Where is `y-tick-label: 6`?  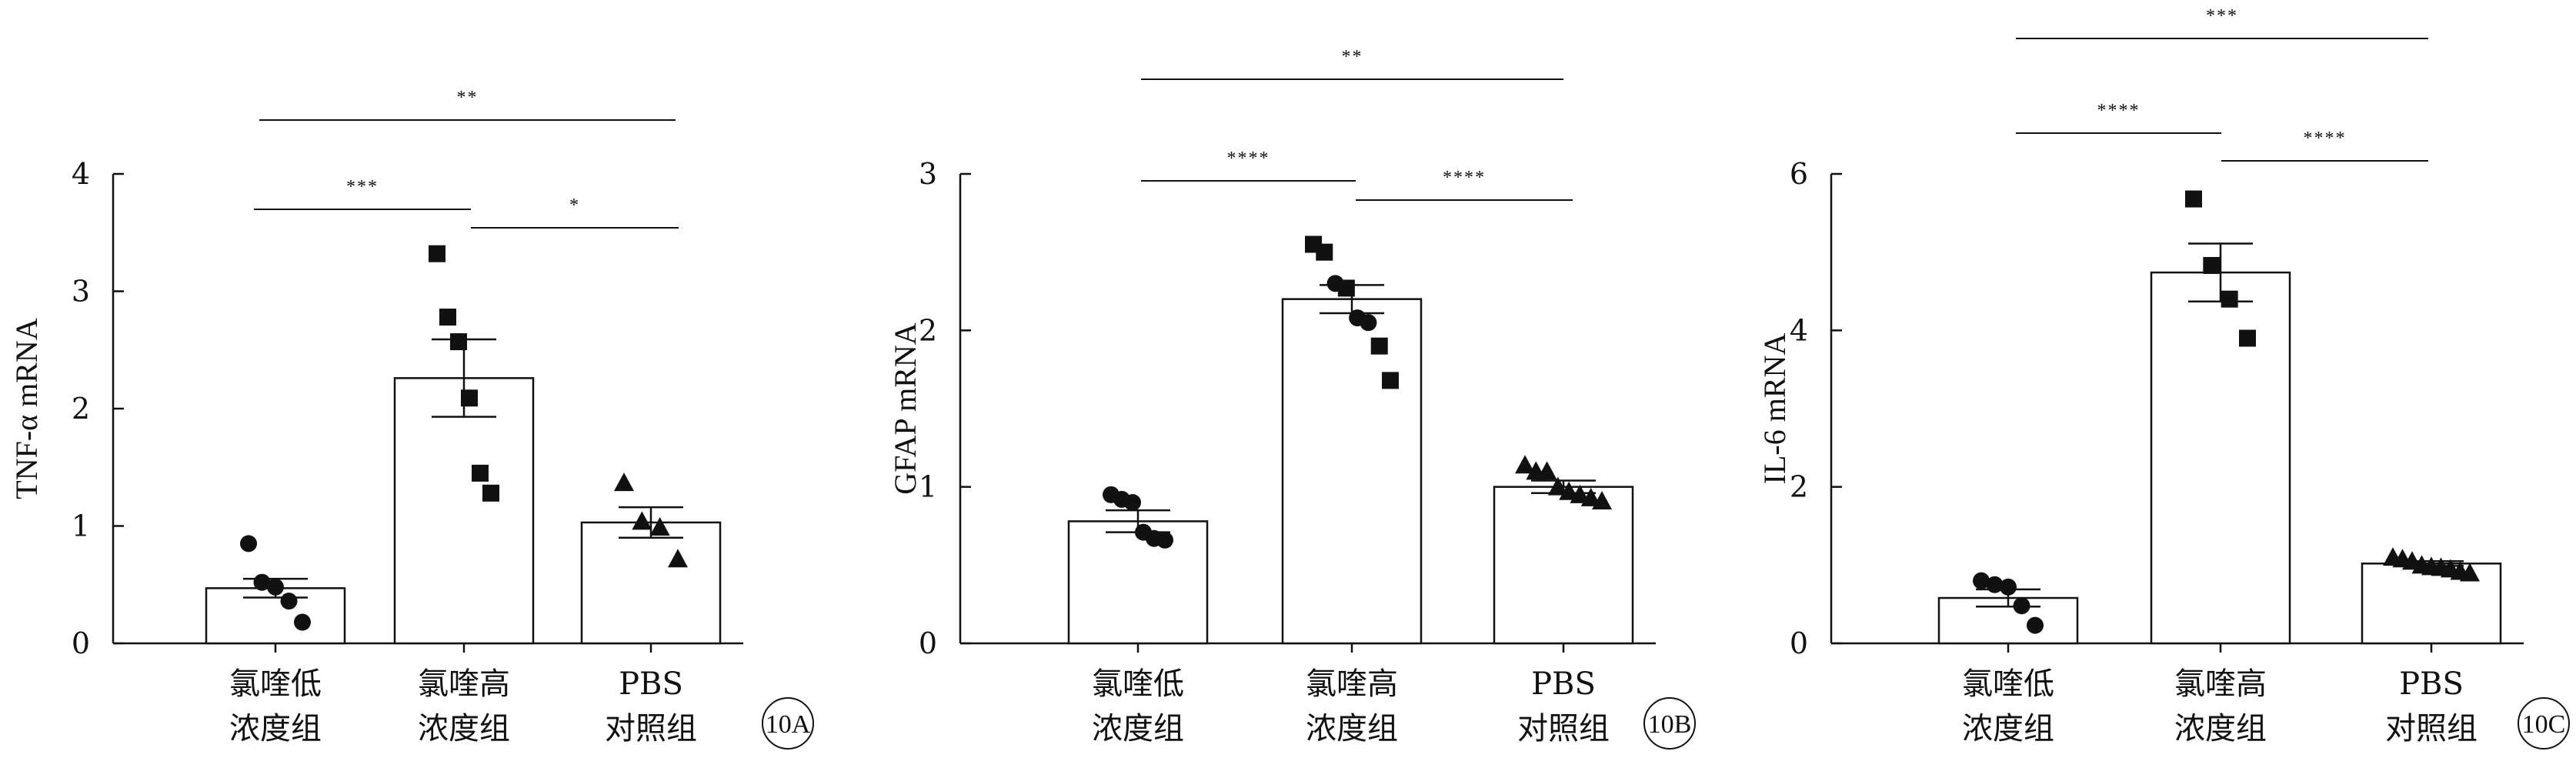
y-tick-label: 6 is located at coordinates (1799, 174).